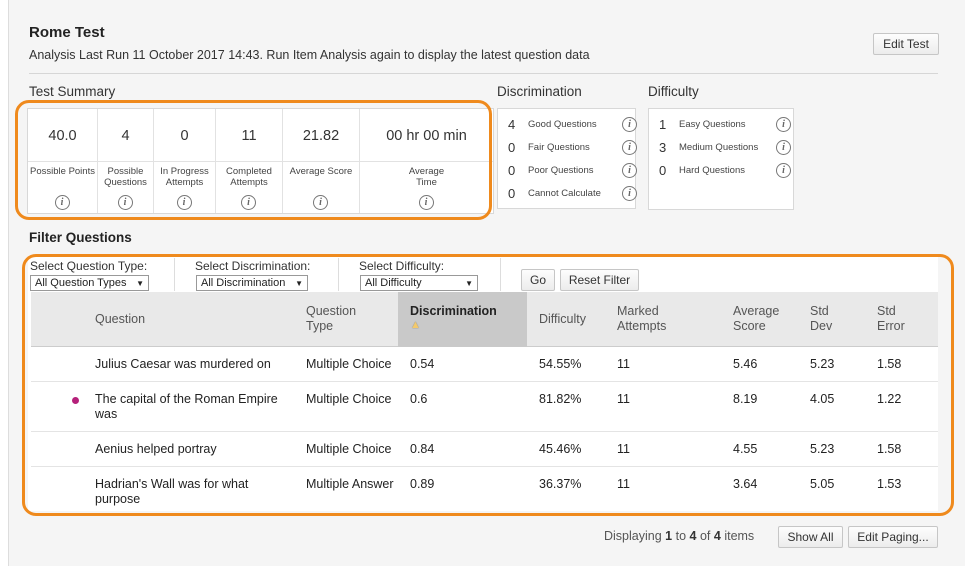 The height and width of the screenshot is (566, 965). What do you see at coordinates (561, 170) in the screenshot?
I see `label: Poor Questions` at bounding box center [561, 170].